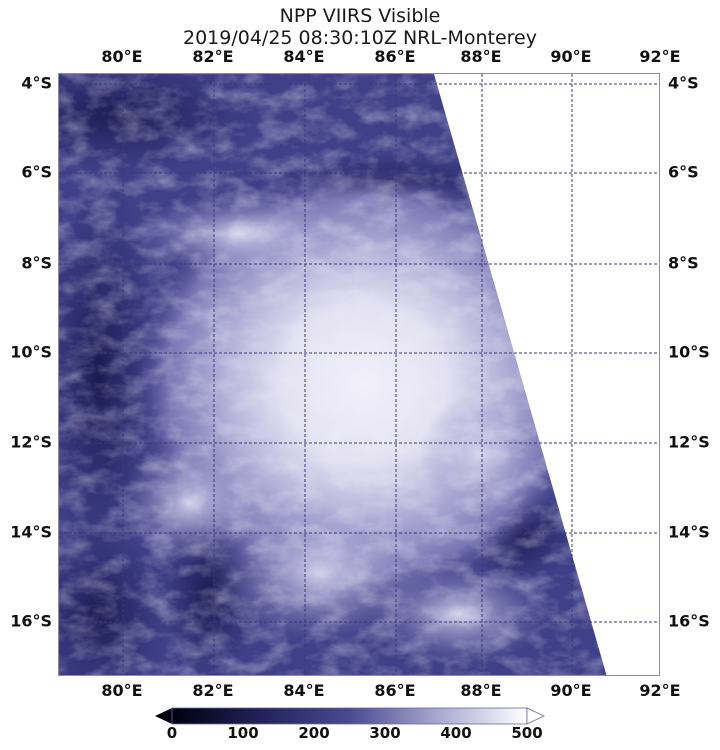 This screenshot has width=720, height=750. What do you see at coordinates (481, 56) in the screenshot?
I see `lon-label-top: 88°E` at bounding box center [481, 56].